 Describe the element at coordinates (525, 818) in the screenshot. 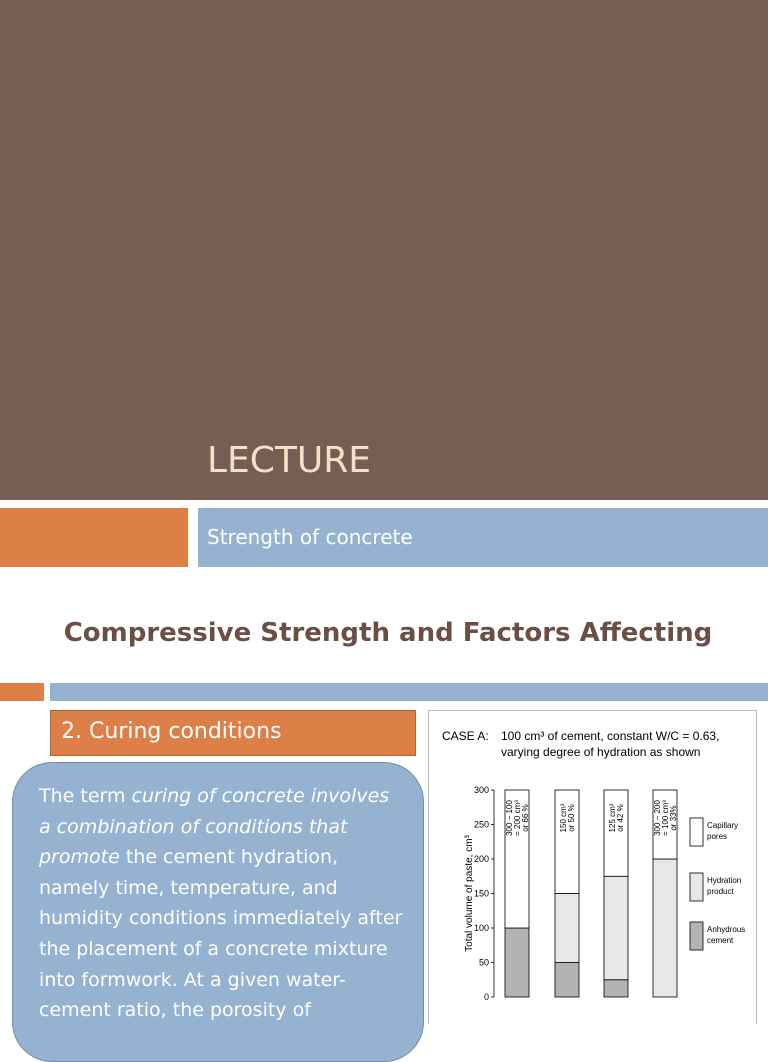

I see `bar-label: or 66 %` at that location.